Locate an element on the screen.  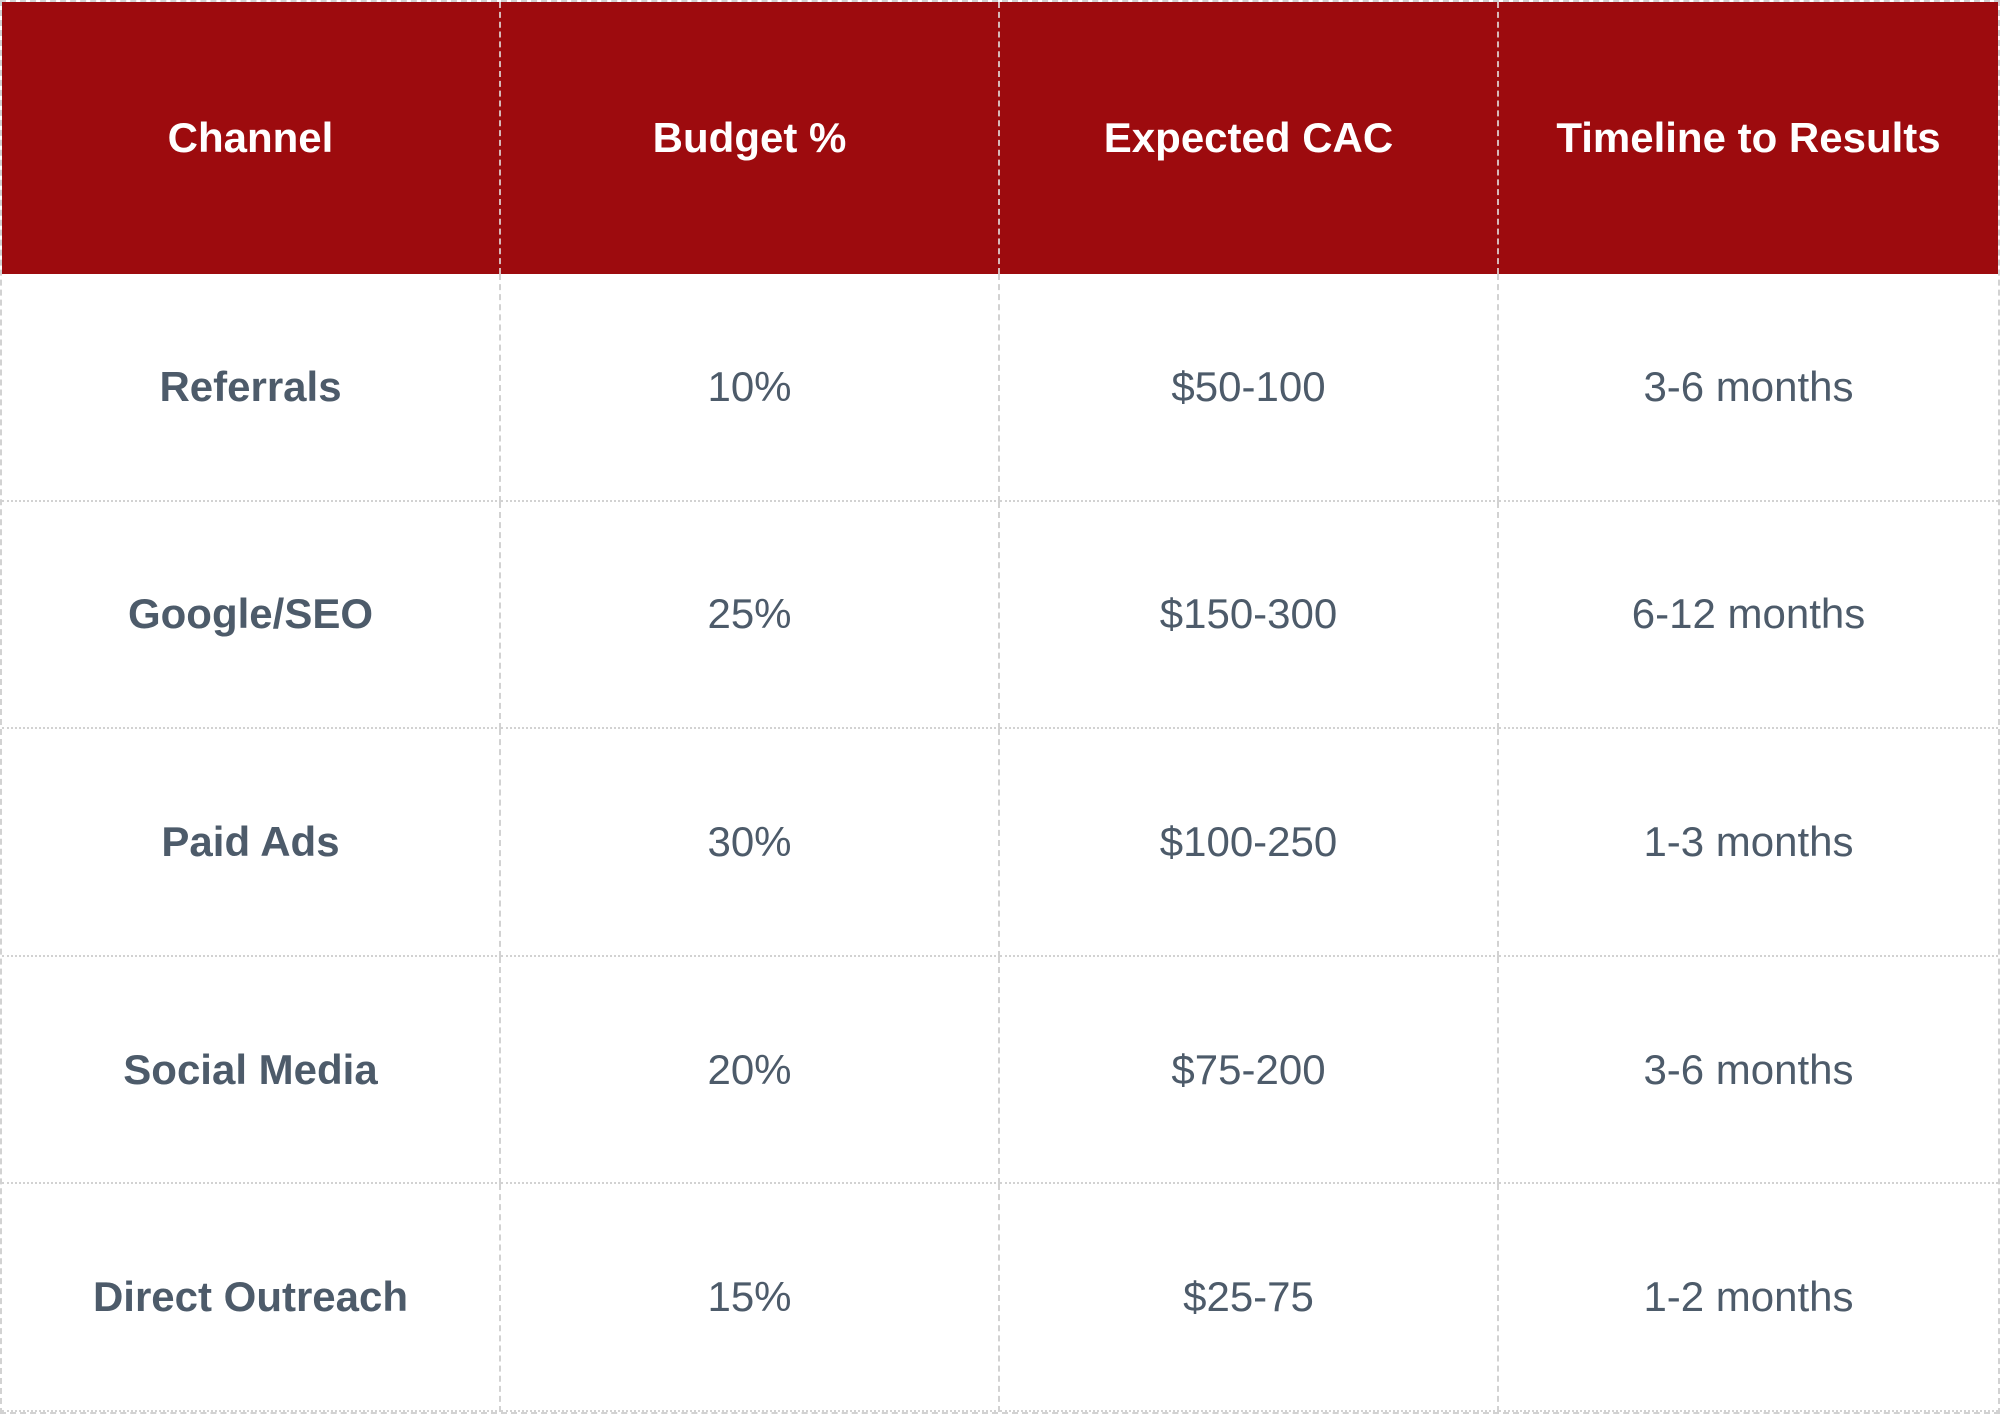
column-header-expected-cac: Expected CAC is located at coordinates (1249, 138).